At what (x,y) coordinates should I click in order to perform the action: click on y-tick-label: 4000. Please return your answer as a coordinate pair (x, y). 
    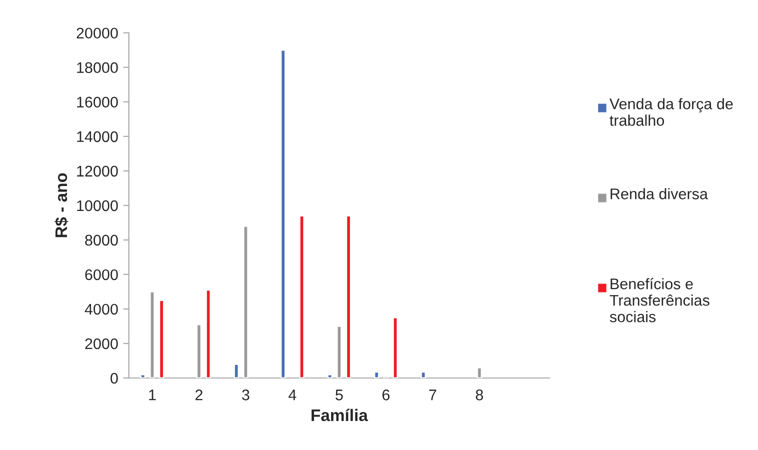
    Looking at the image, I should click on (101, 309).